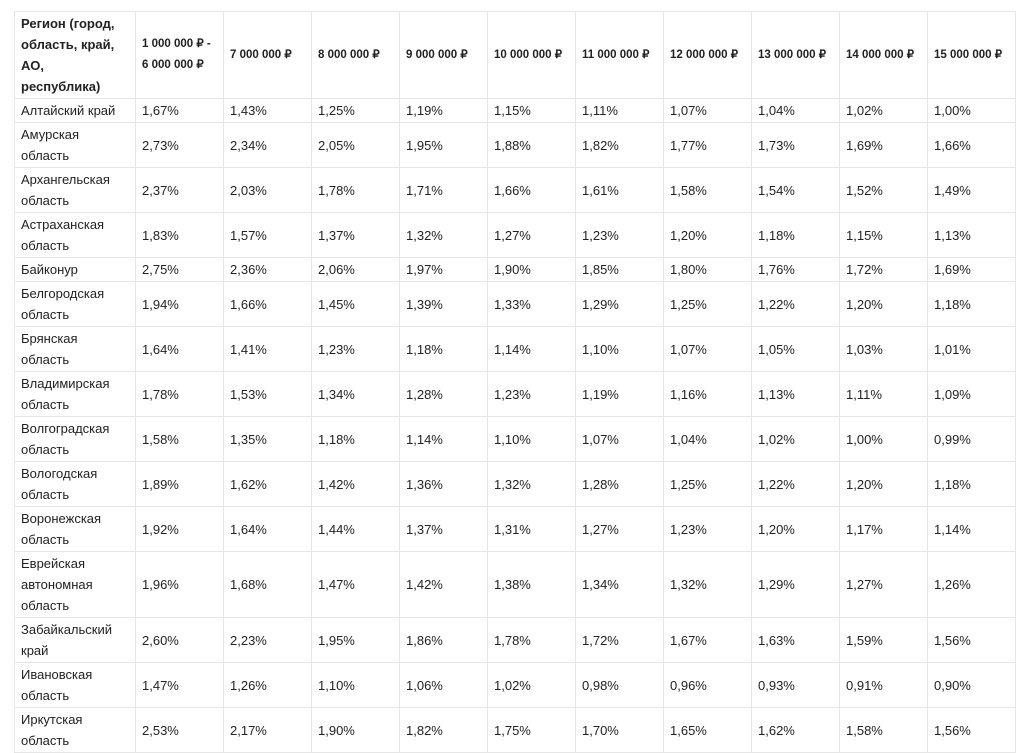  I want to click on rate-cell: 1,69%, so click(883, 145).